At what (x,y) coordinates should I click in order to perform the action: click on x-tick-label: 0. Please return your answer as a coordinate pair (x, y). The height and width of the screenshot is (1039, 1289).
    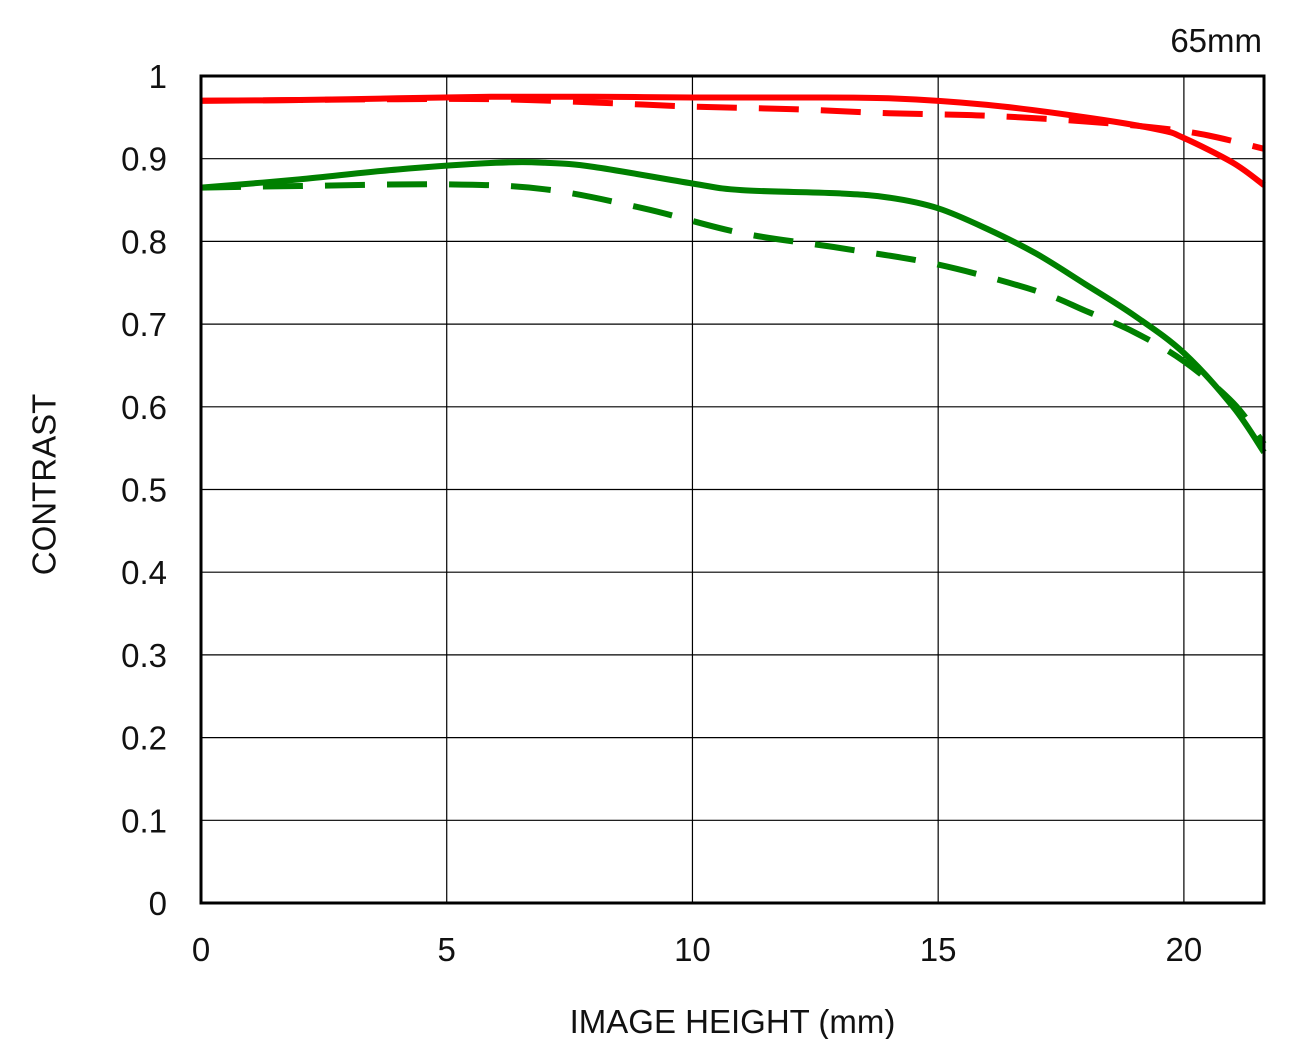
    Looking at the image, I should click on (201, 949).